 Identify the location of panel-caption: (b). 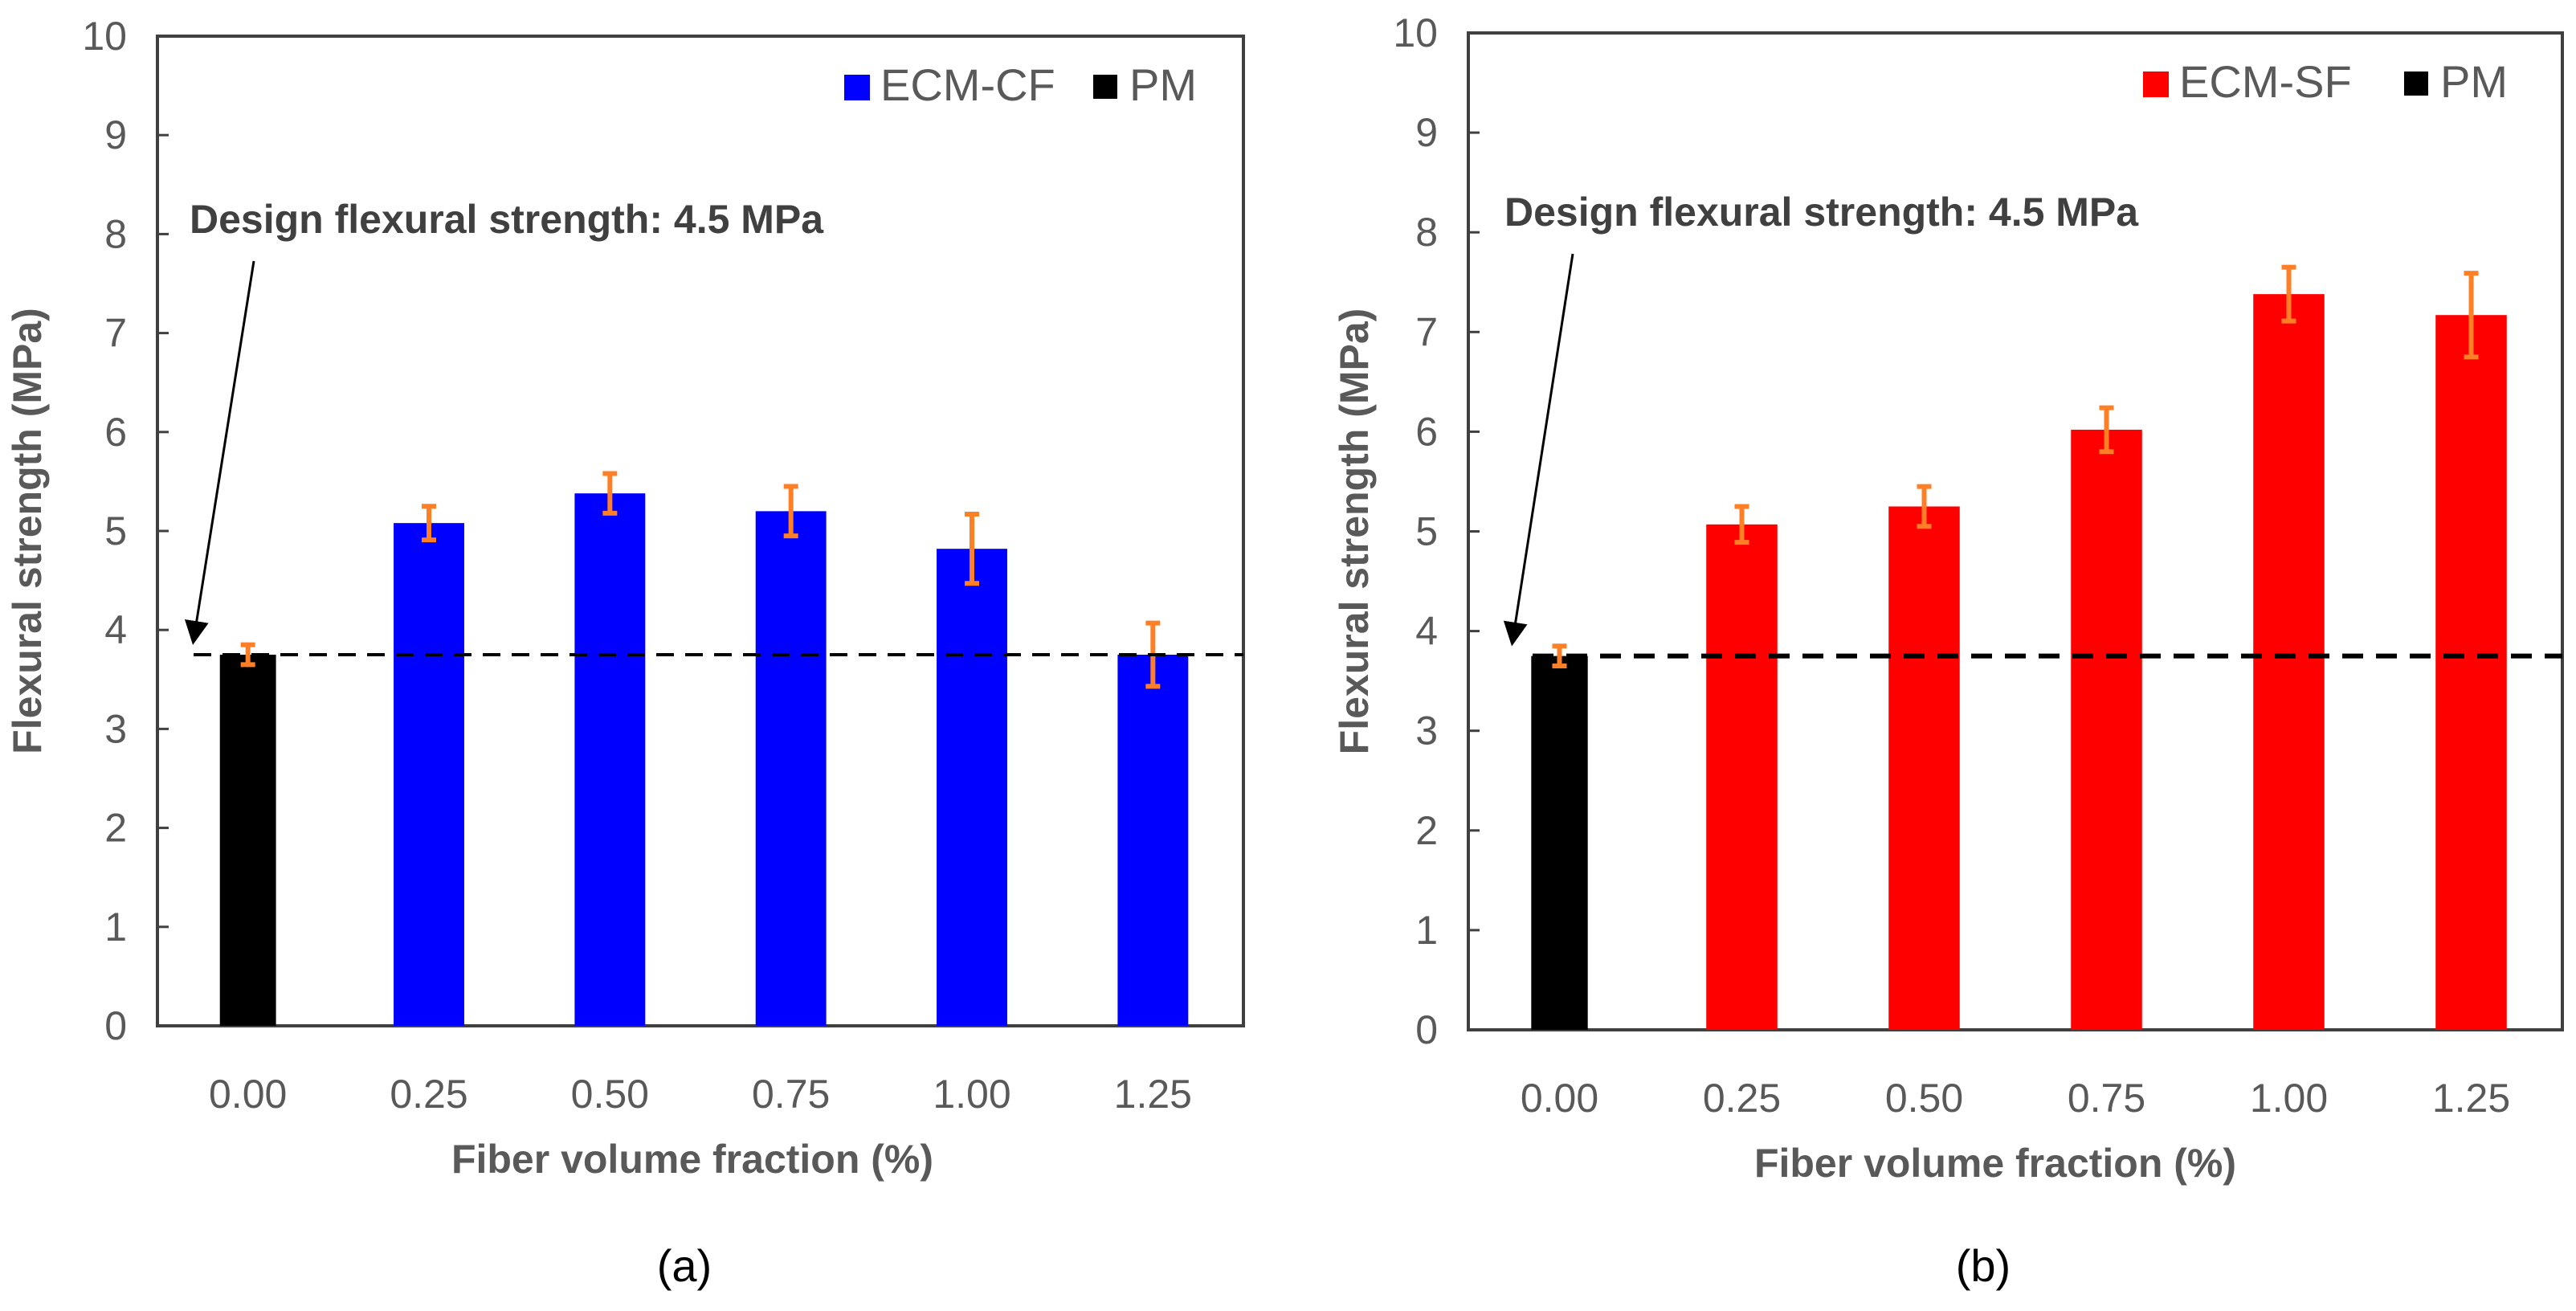
(1983, 1265).